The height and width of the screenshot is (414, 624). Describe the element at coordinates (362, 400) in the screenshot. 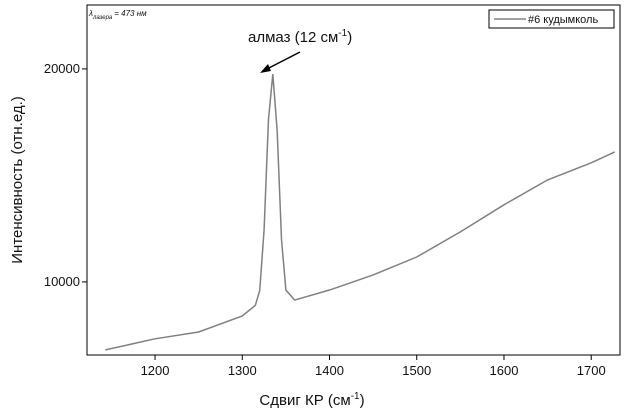

I see `xlabel-suffix: )` at that location.